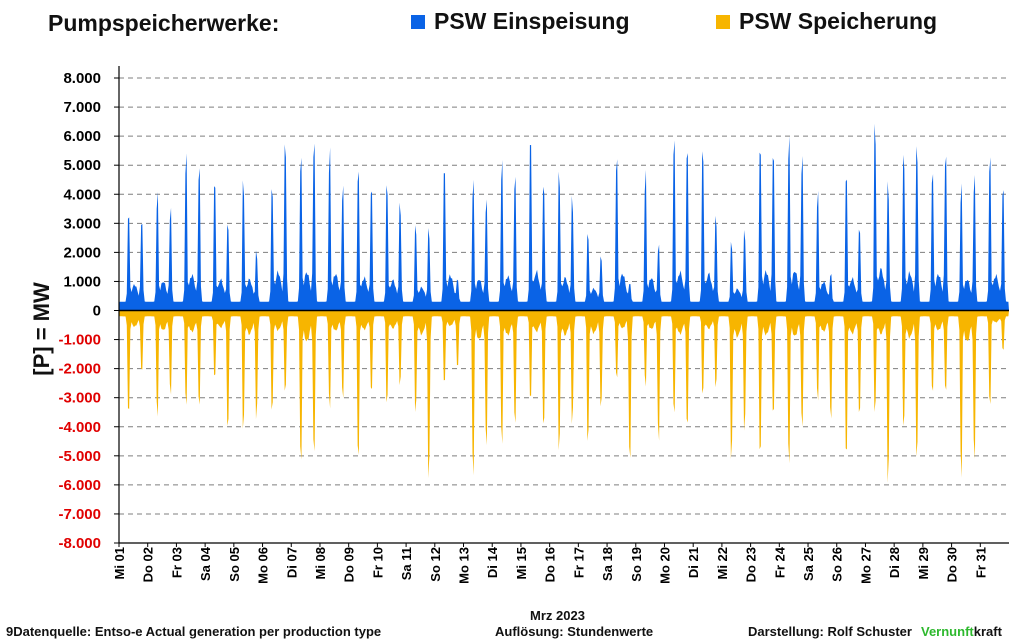  Describe the element at coordinates (418, 21) in the screenshot. I see `legend-swatch-blue` at that location.